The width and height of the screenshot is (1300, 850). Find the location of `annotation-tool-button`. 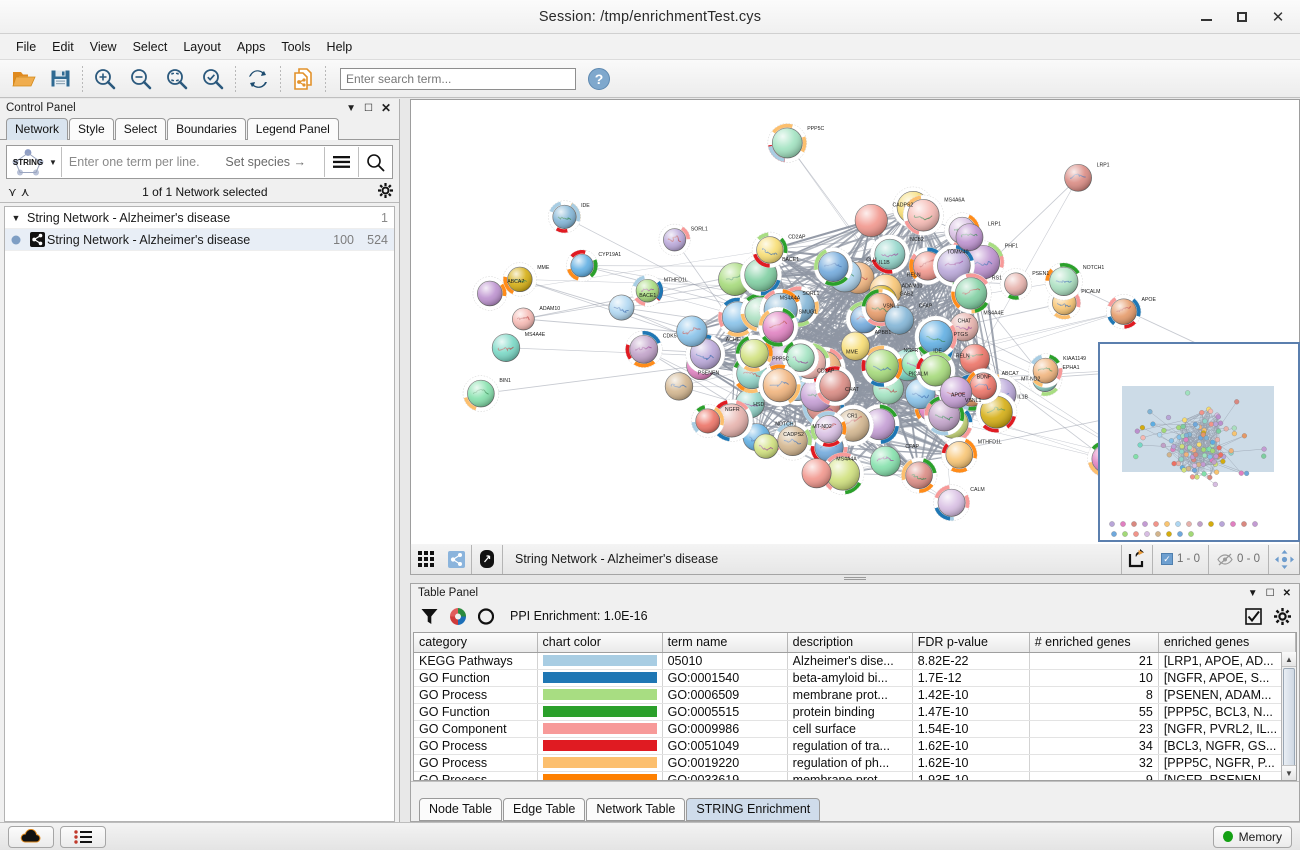

annotation-tool-button is located at coordinates (487, 559).